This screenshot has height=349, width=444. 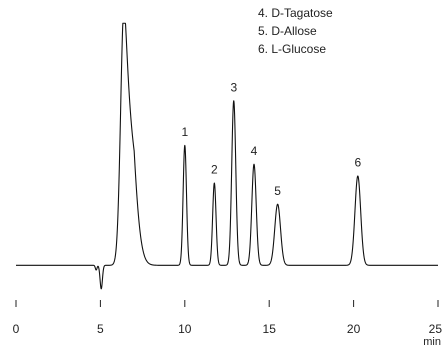 What do you see at coordinates (100, 329) in the screenshot?
I see `x-tick-label: 5` at bounding box center [100, 329].